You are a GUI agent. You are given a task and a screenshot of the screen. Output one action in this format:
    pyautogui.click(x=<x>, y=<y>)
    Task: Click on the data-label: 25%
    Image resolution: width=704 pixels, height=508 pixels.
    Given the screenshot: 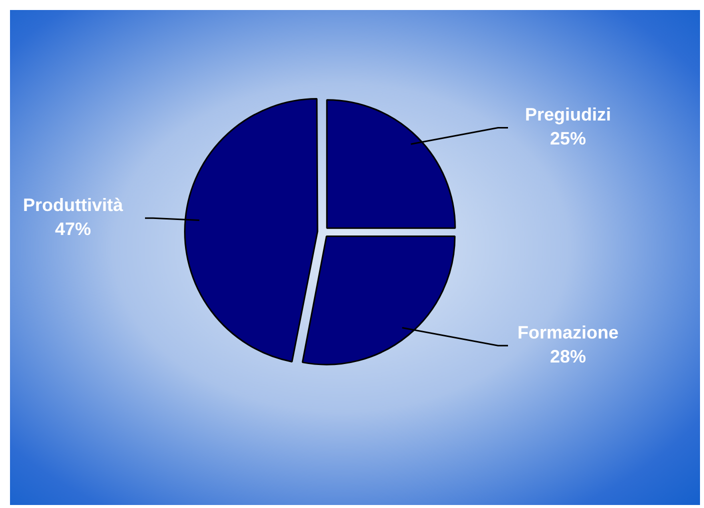 What is the action you would take?
    pyautogui.click(x=568, y=138)
    